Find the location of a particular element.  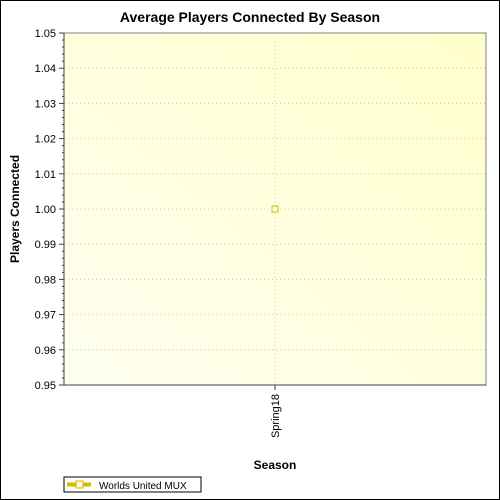

series-layer is located at coordinates (275, 209).